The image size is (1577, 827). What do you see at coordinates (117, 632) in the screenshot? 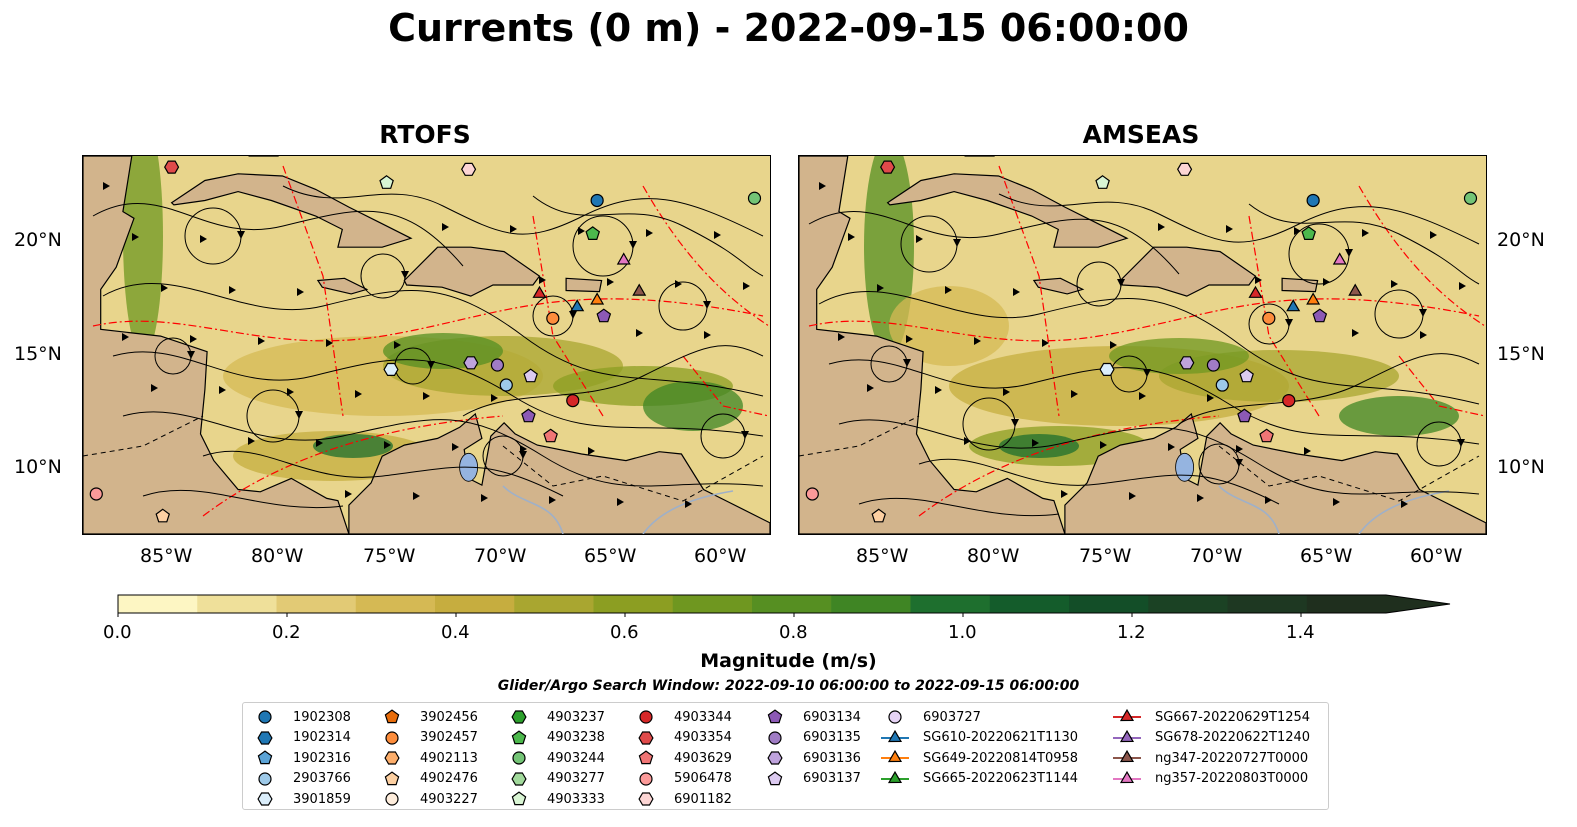
I see `colorbar-tick: 0.0` at bounding box center [117, 632].